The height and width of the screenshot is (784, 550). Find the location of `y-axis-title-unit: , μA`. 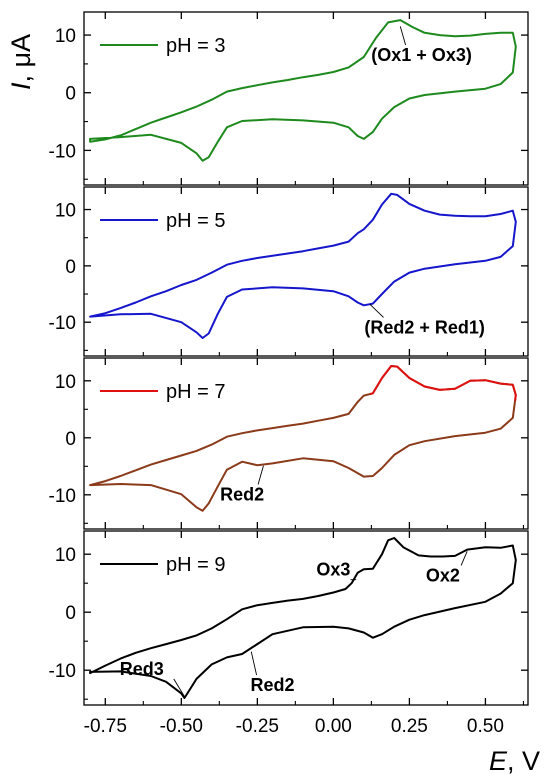

y-axis-title-unit: , μA is located at coordinates (21, 58).